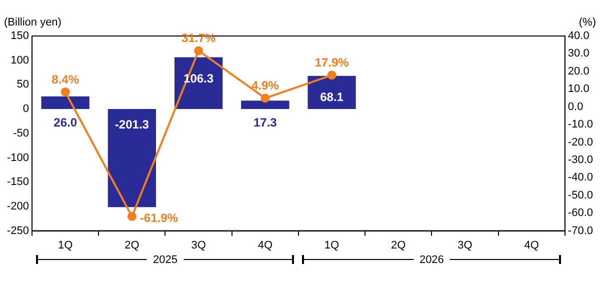 This screenshot has width=600, height=295. Describe the element at coordinates (165, 260) in the screenshot. I see `text: 2025` at that location.